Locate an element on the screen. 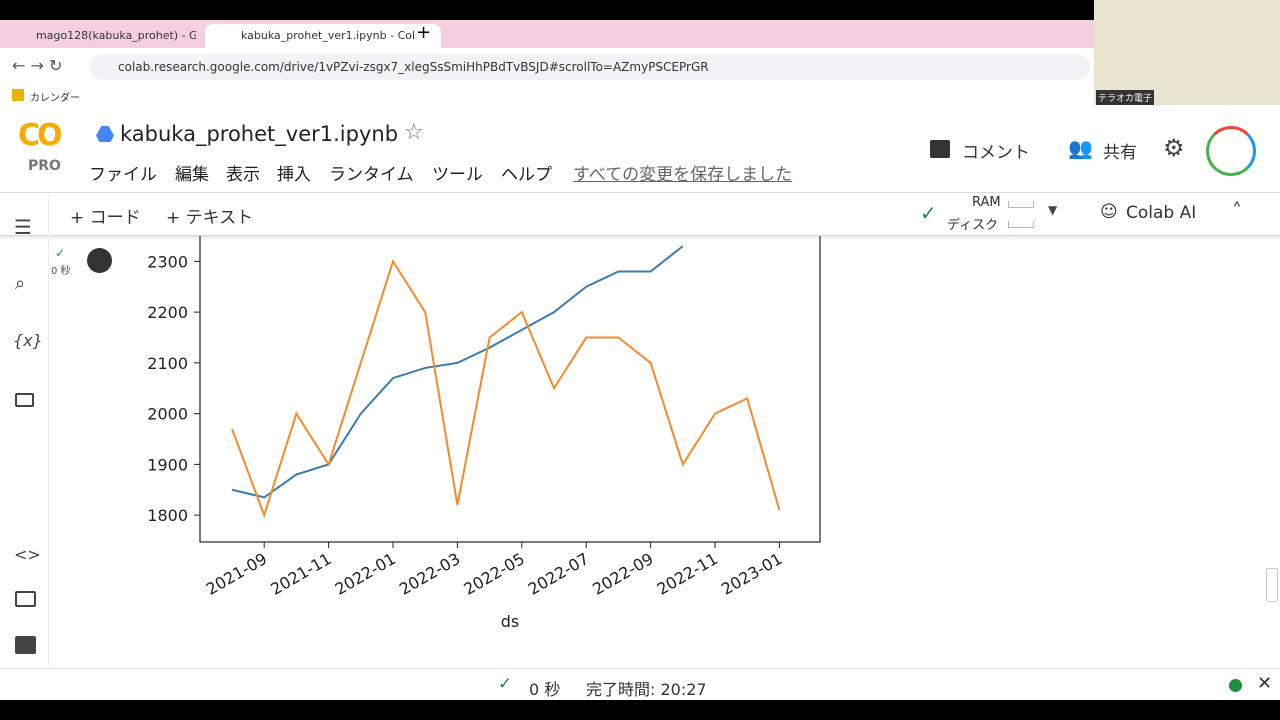  x-tick-label: 2022-11 is located at coordinates (687, 574).